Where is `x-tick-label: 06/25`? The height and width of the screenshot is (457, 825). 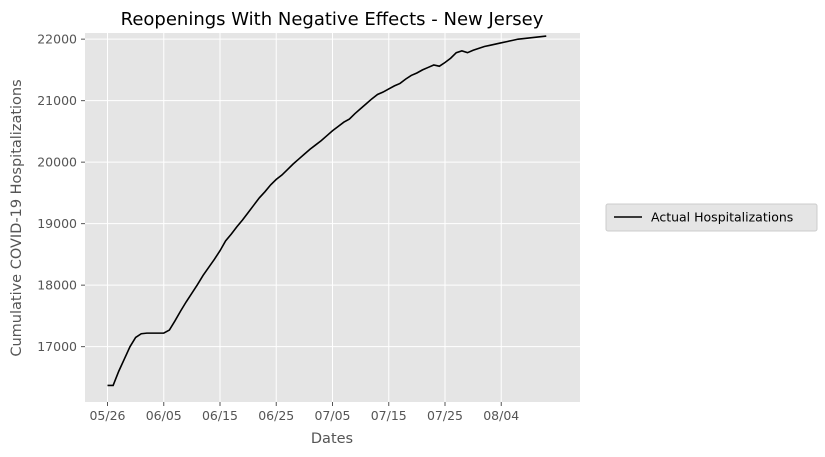 x-tick-label: 06/25 is located at coordinates (276, 415).